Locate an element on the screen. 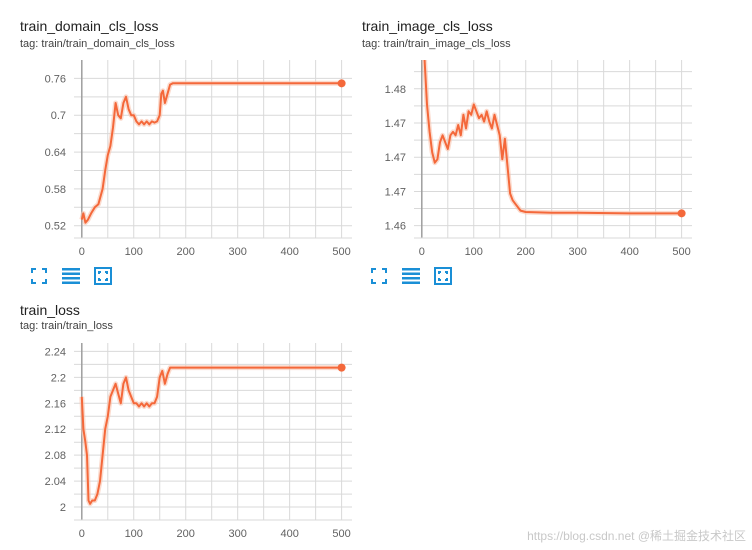 The image size is (752, 550). y-tick-label: 2 is located at coordinates (63, 508).